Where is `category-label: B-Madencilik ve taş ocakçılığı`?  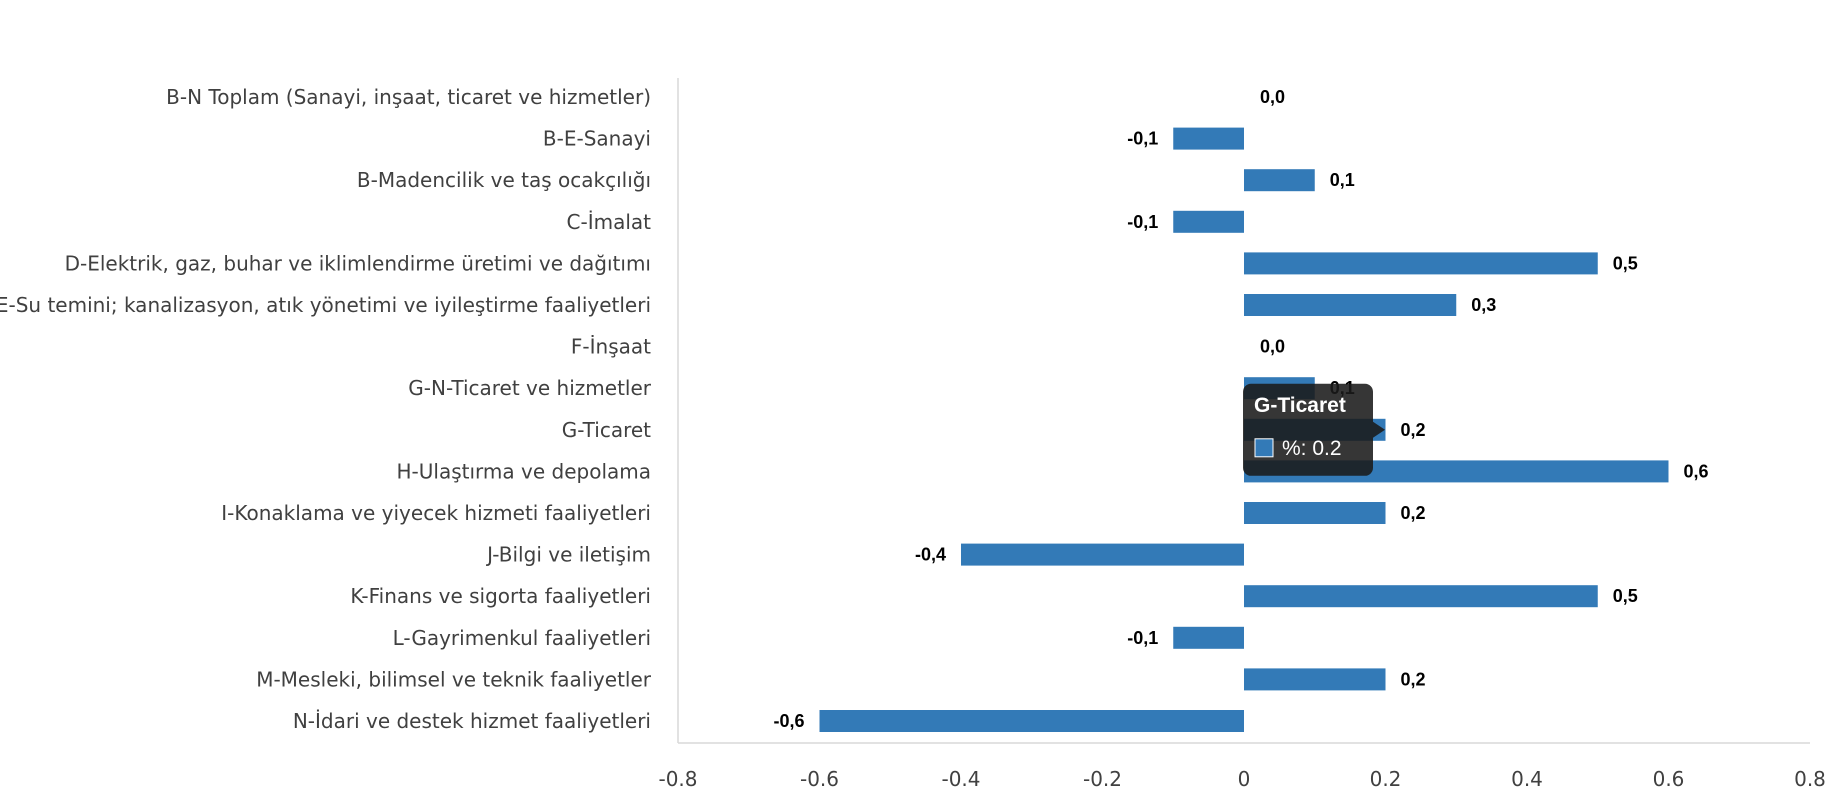 category-label: B-Madencilik ve taş ocakçılığı is located at coordinates (504, 180).